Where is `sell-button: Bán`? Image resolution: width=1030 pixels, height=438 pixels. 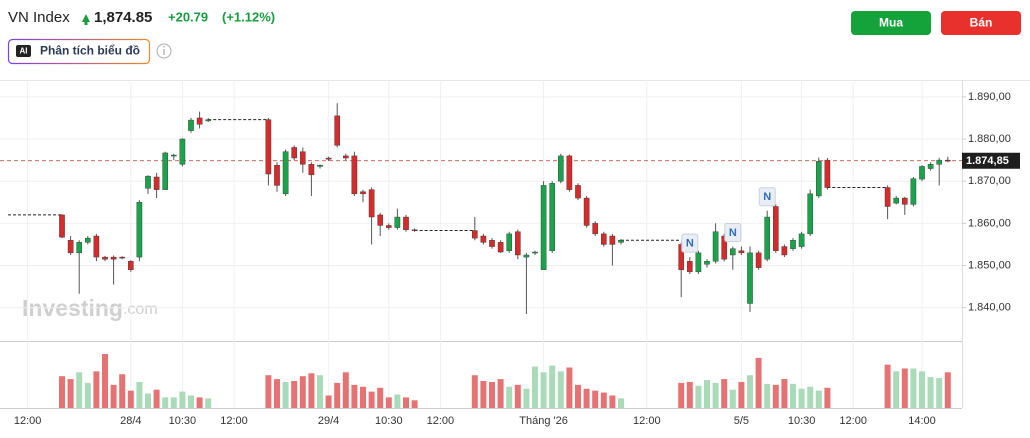
sell-button: Bán is located at coordinates (981, 23).